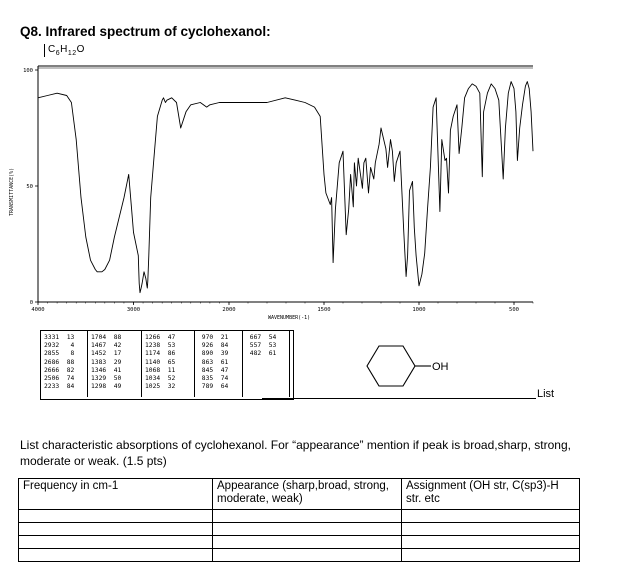  Describe the element at coordinates (145, 31) in the screenshot. I see `question-title: Q8. Infrared spectrum of cyclohexanol:` at that location.